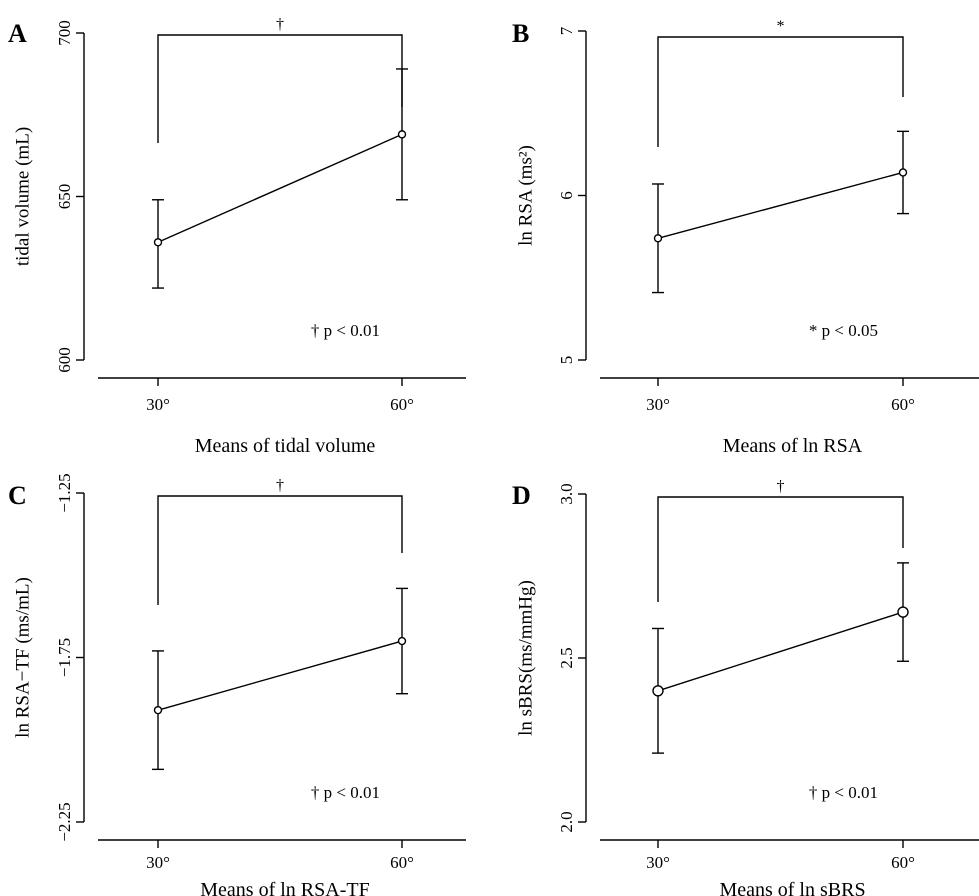 This screenshot has width=979, height=896. I want to click on y-tick-label: 5, so click(566, 360).